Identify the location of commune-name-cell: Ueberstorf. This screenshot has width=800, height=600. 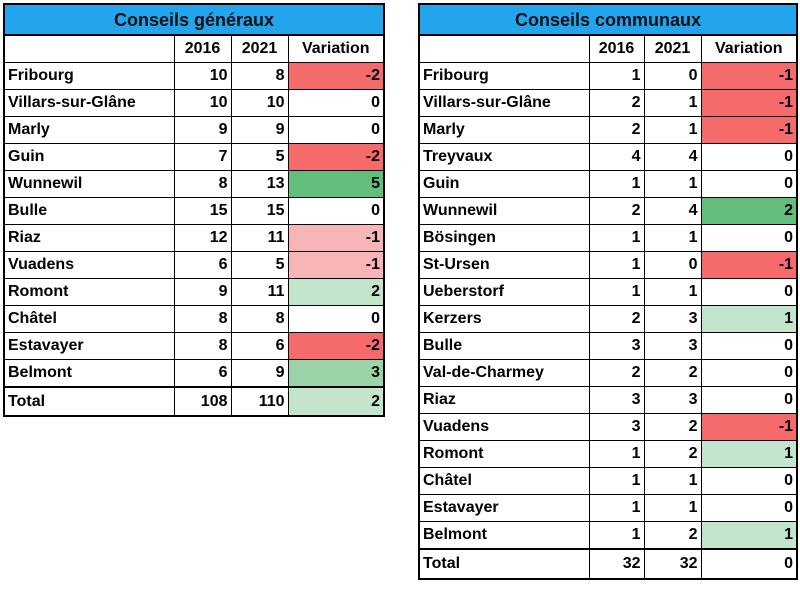
(504, 292).